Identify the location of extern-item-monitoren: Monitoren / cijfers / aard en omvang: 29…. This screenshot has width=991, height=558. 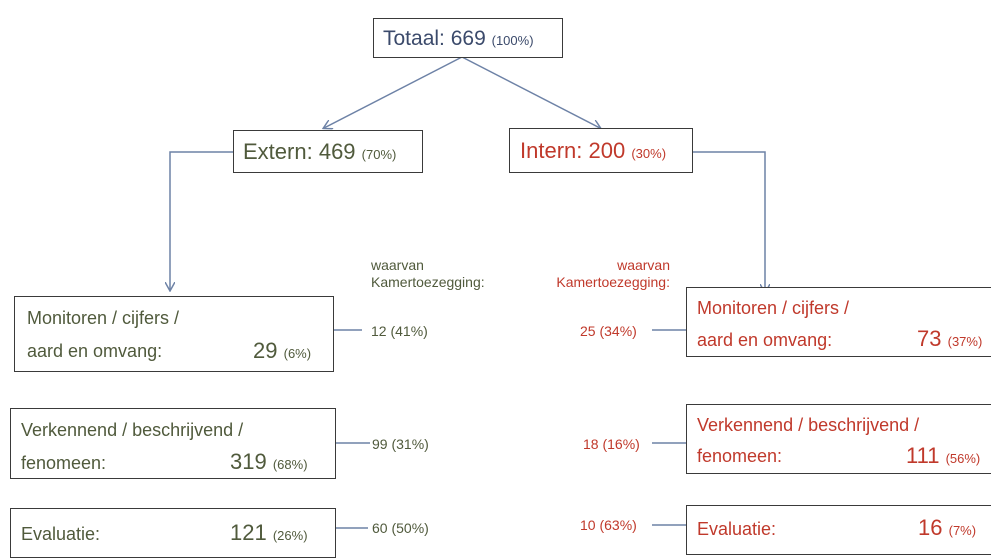
(174, 334).